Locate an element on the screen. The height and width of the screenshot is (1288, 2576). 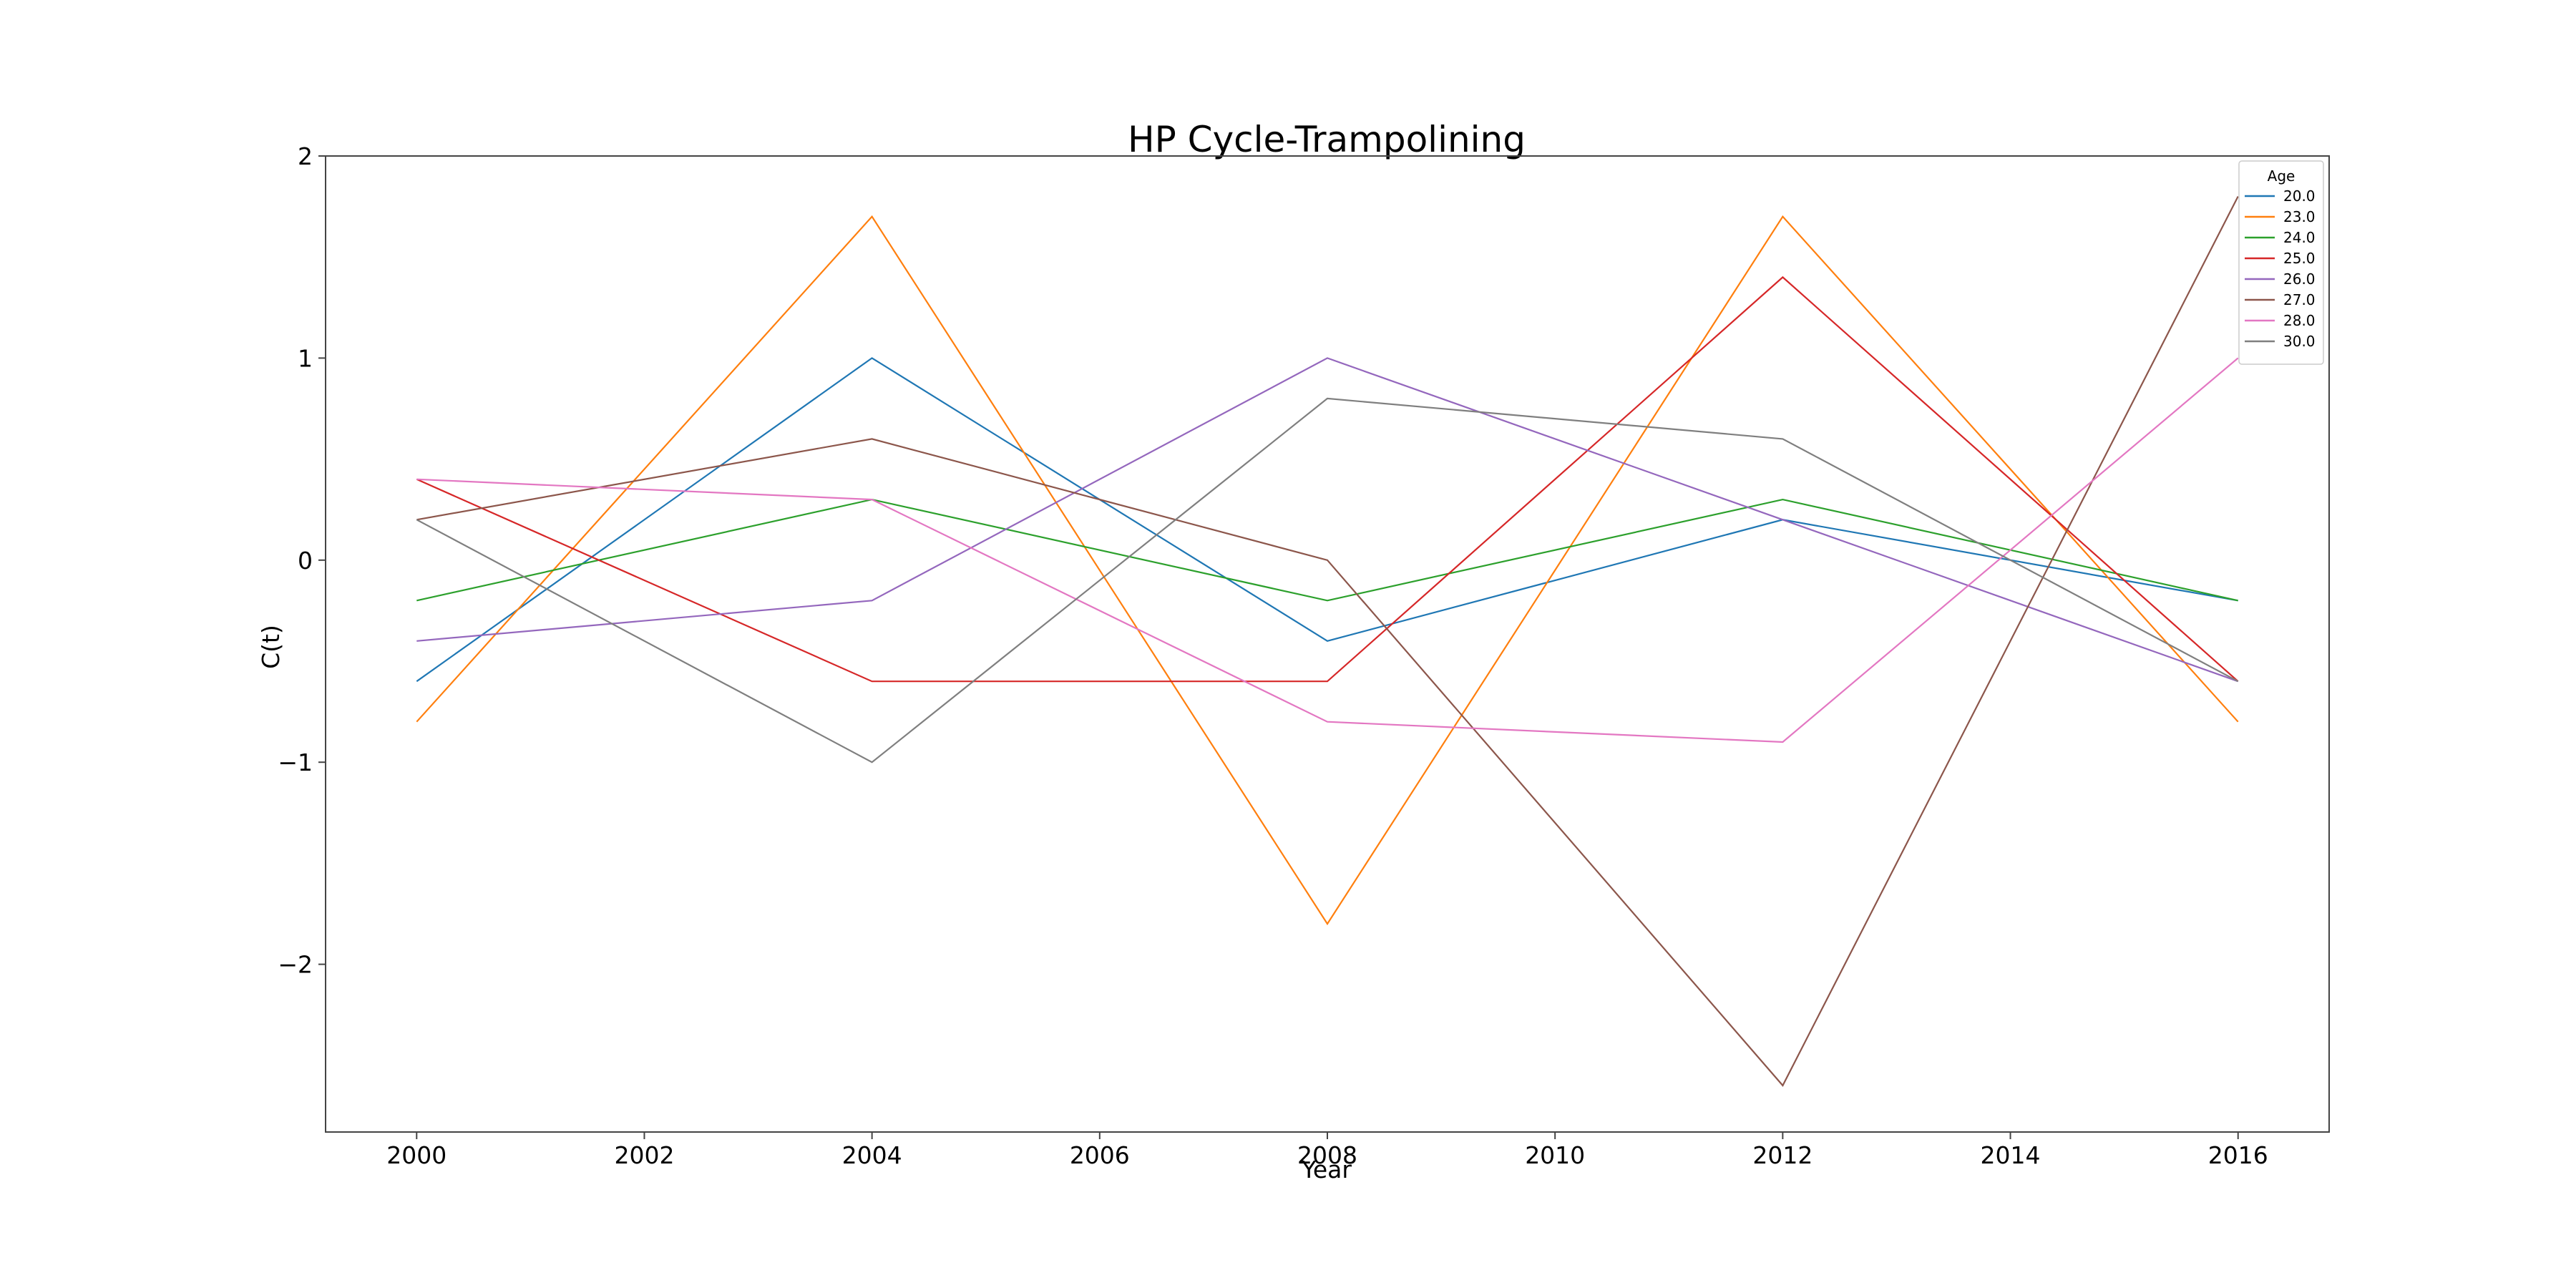
y-tick-label: −1 is located at coordinates (295, 762).